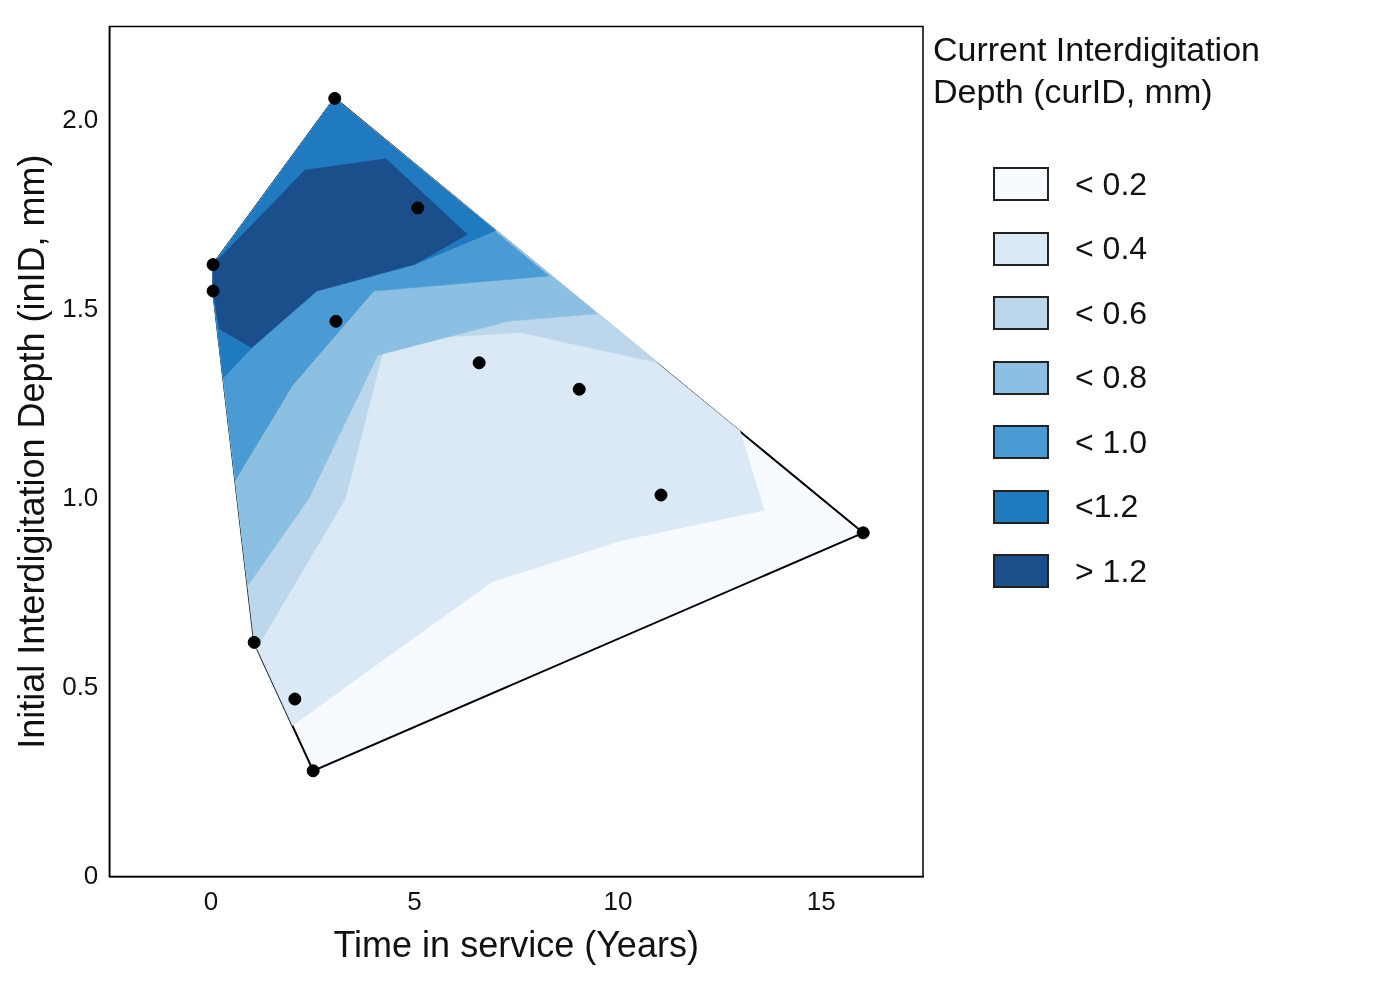 This screenshot has width=1380, height=983. Describe the element at coordinates (1111, 571) in the screenshot. I see `legend-label: > 1.2` at that location.